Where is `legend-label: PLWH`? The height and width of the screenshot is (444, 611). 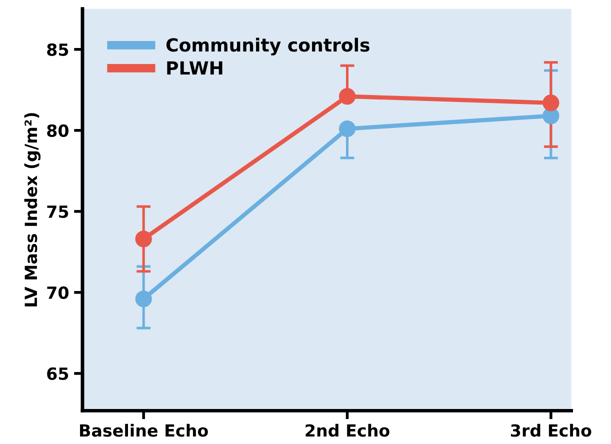 legend-label: PLWH is located at coordinates (194, 68).